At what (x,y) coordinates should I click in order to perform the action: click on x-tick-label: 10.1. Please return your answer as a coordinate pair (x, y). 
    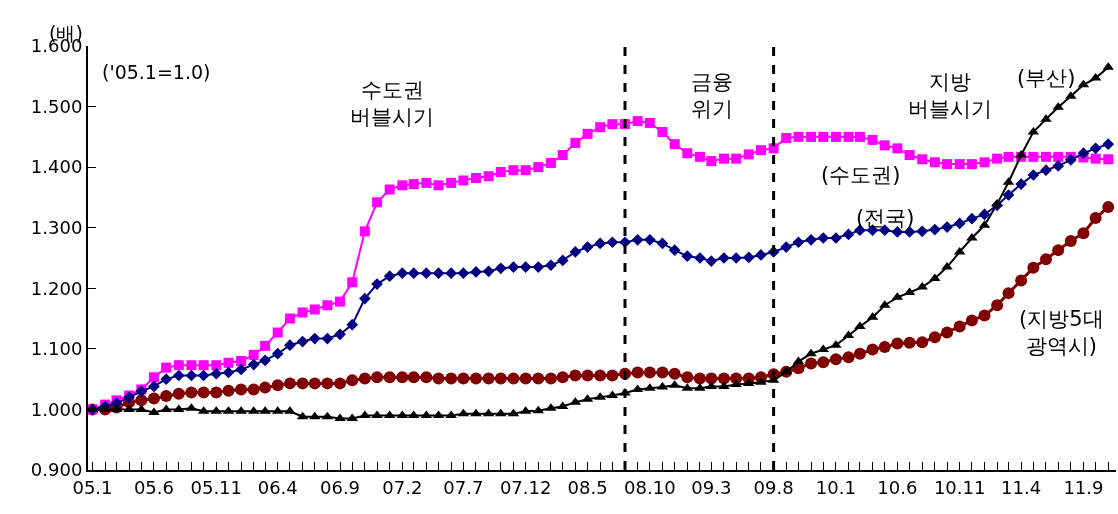
    Looking at the image, I should click on (835, 487).